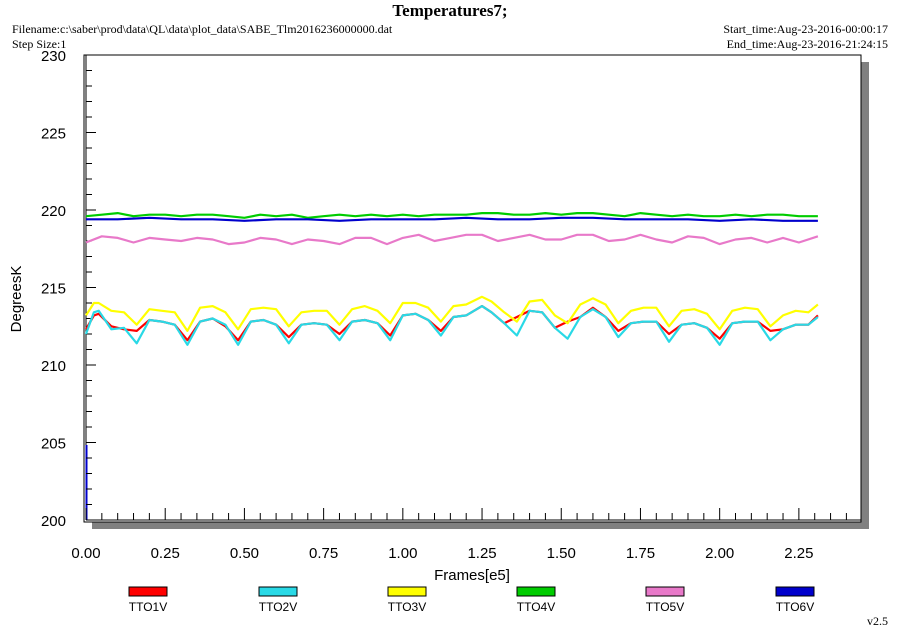 The height and width of the screenshot is (630, 900). What do you see at coordinates (471, 600) in the screenshot?
I see `legend: TTO1V TTO2V TTO3V TTO4V TTO5V TTO6V` at bounding box center [471, 600].